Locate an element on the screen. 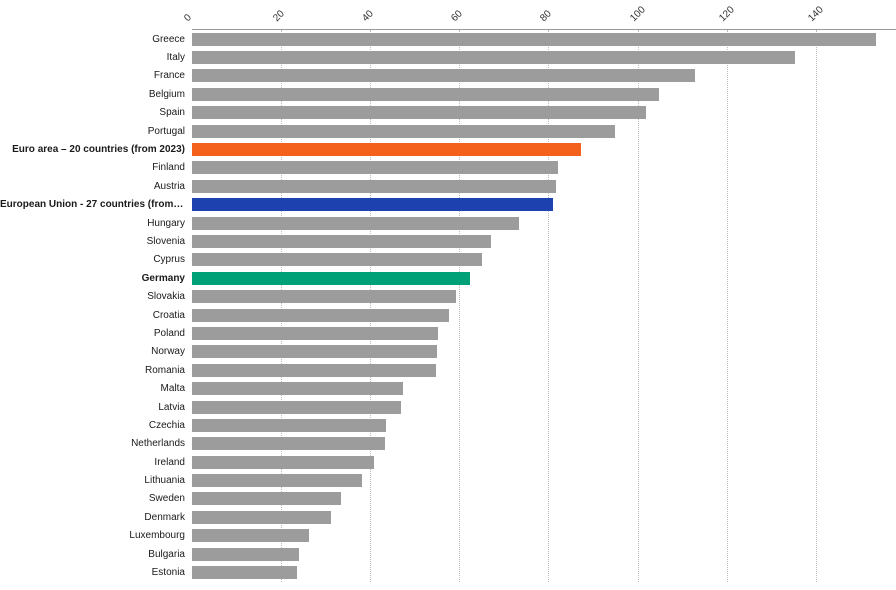 This screenshot has width=896, height=590. axis-tick-label: 140 is located at coordinates (816, 14).